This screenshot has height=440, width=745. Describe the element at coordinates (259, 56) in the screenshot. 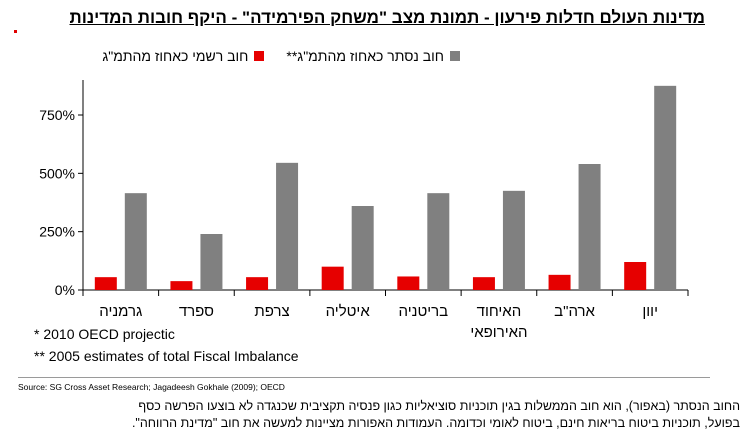

I see `legend-swatch-official` at that location.